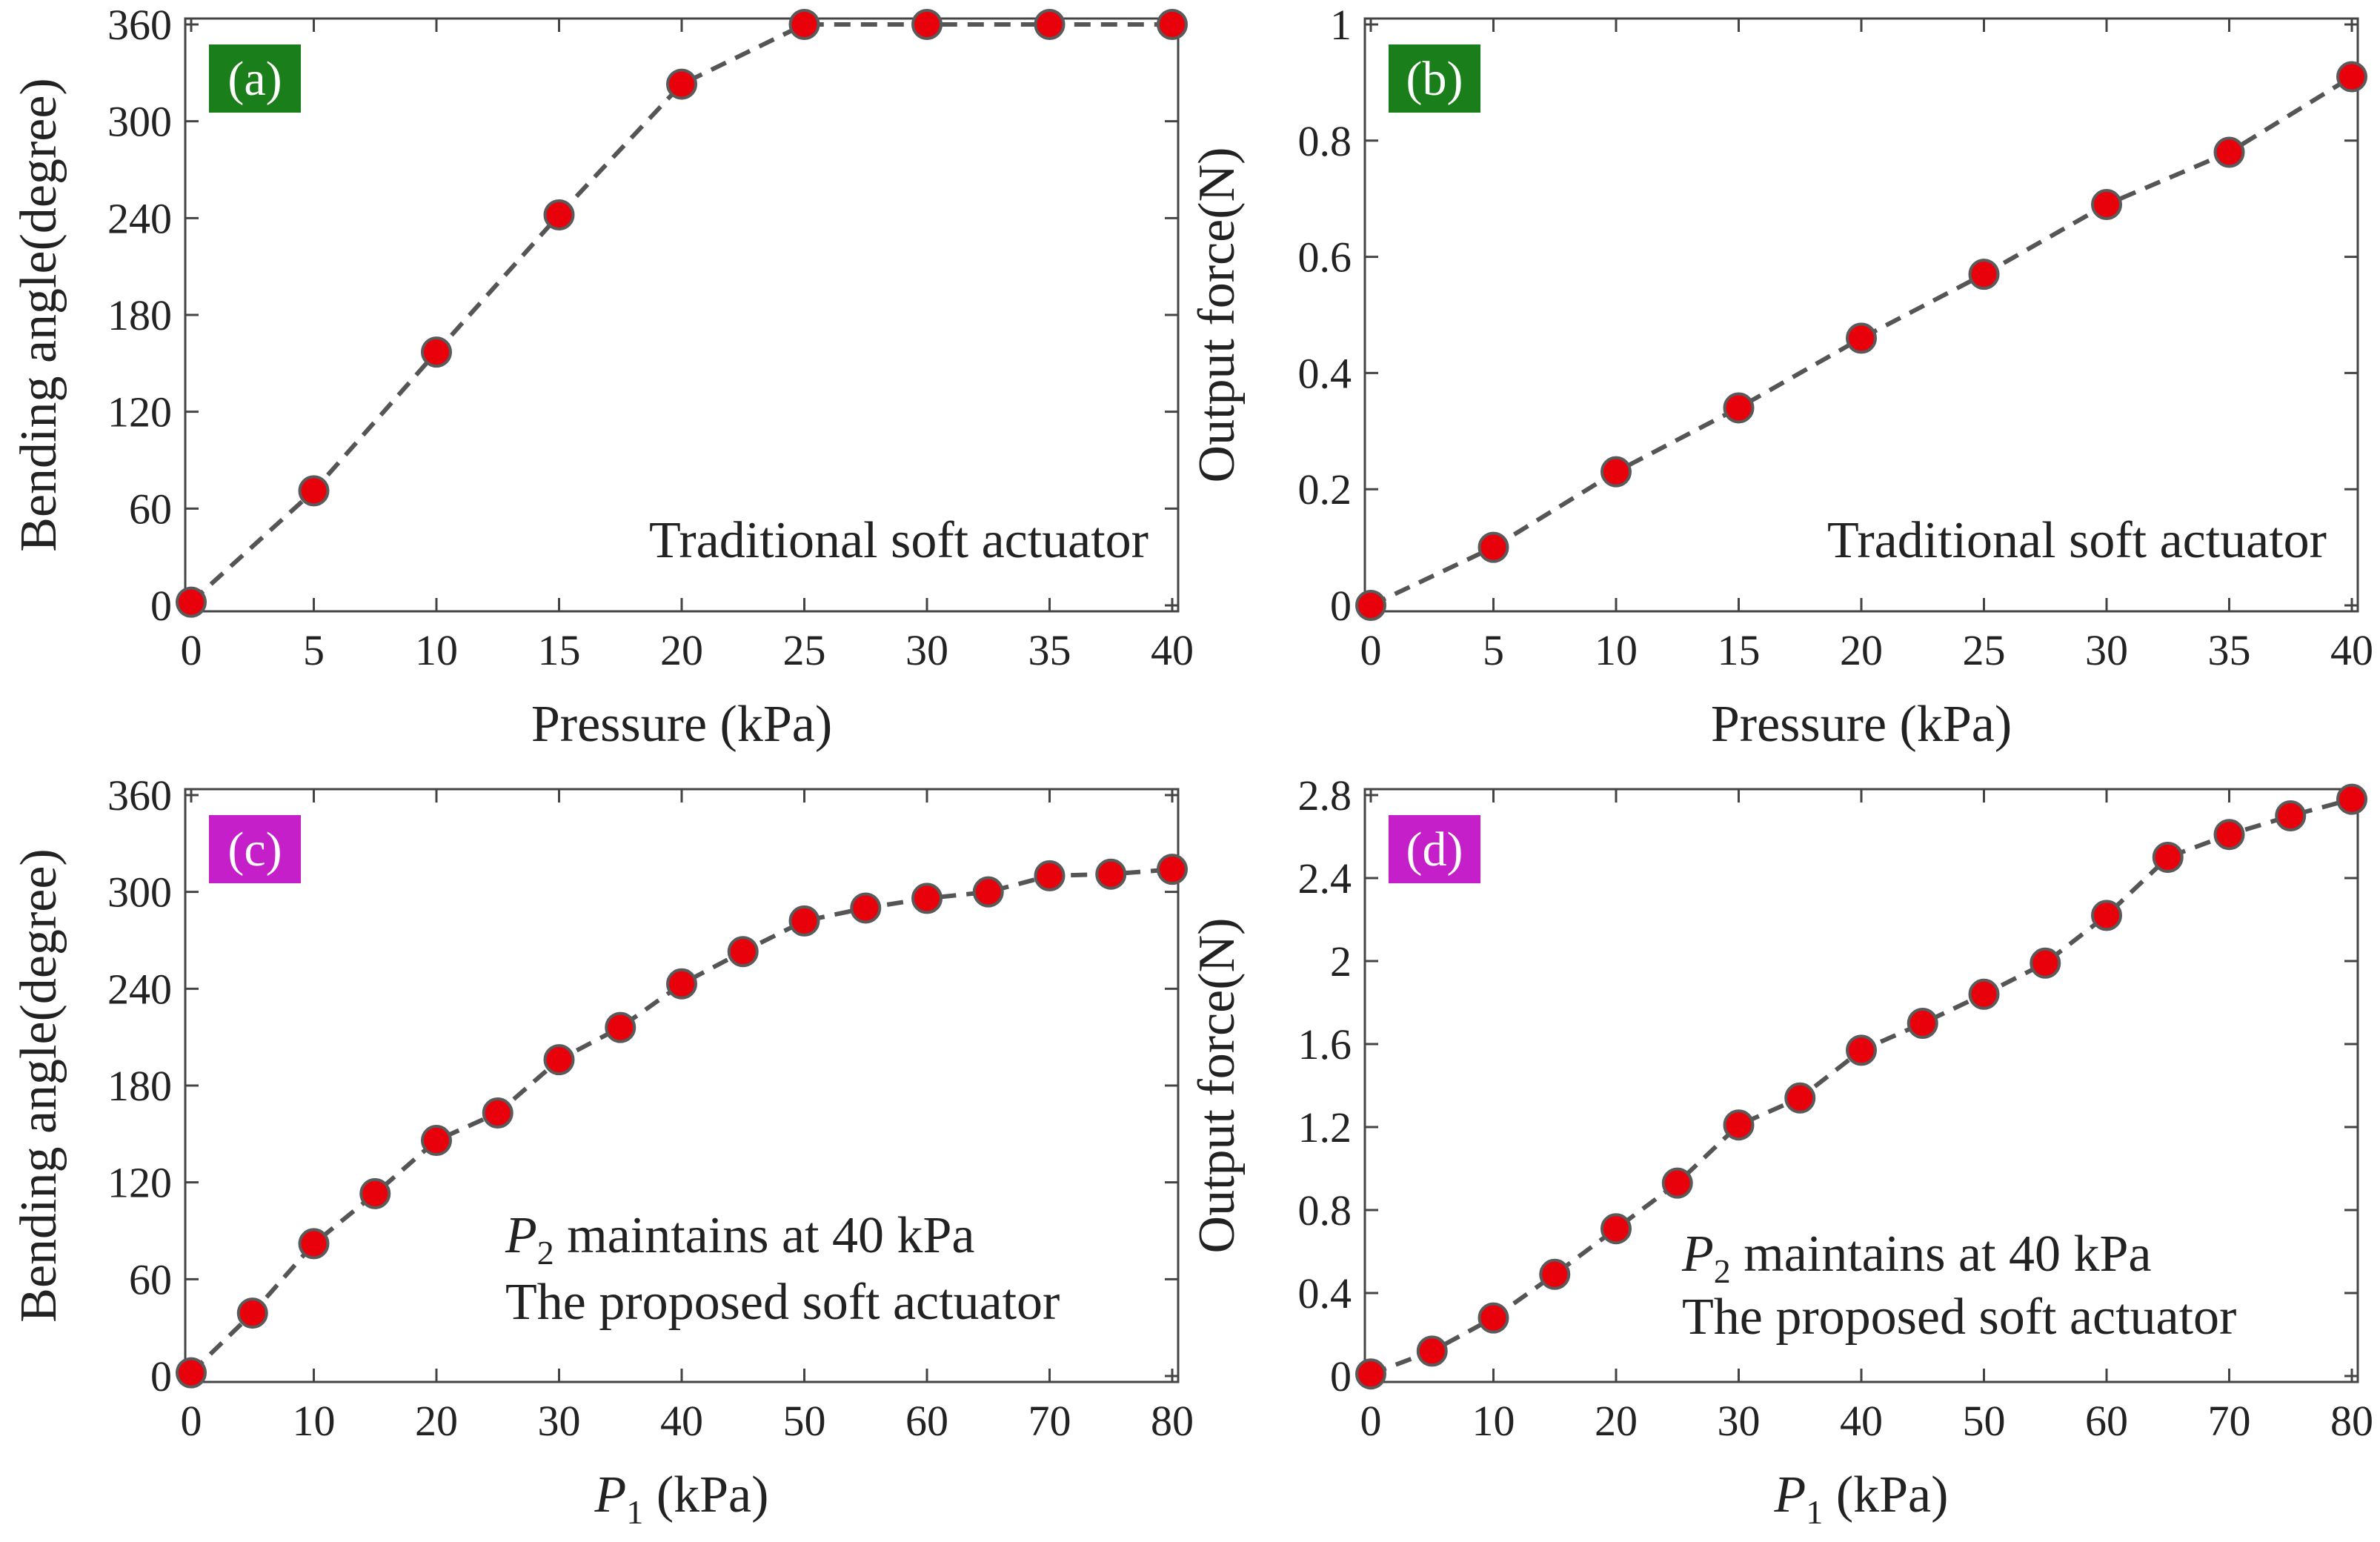 This screenshot has width=2380, height=1542. Describe the element at coordinates (1325, 878) in the screenshot. I see `y-tick-label-d-6: 2.4` at that location.